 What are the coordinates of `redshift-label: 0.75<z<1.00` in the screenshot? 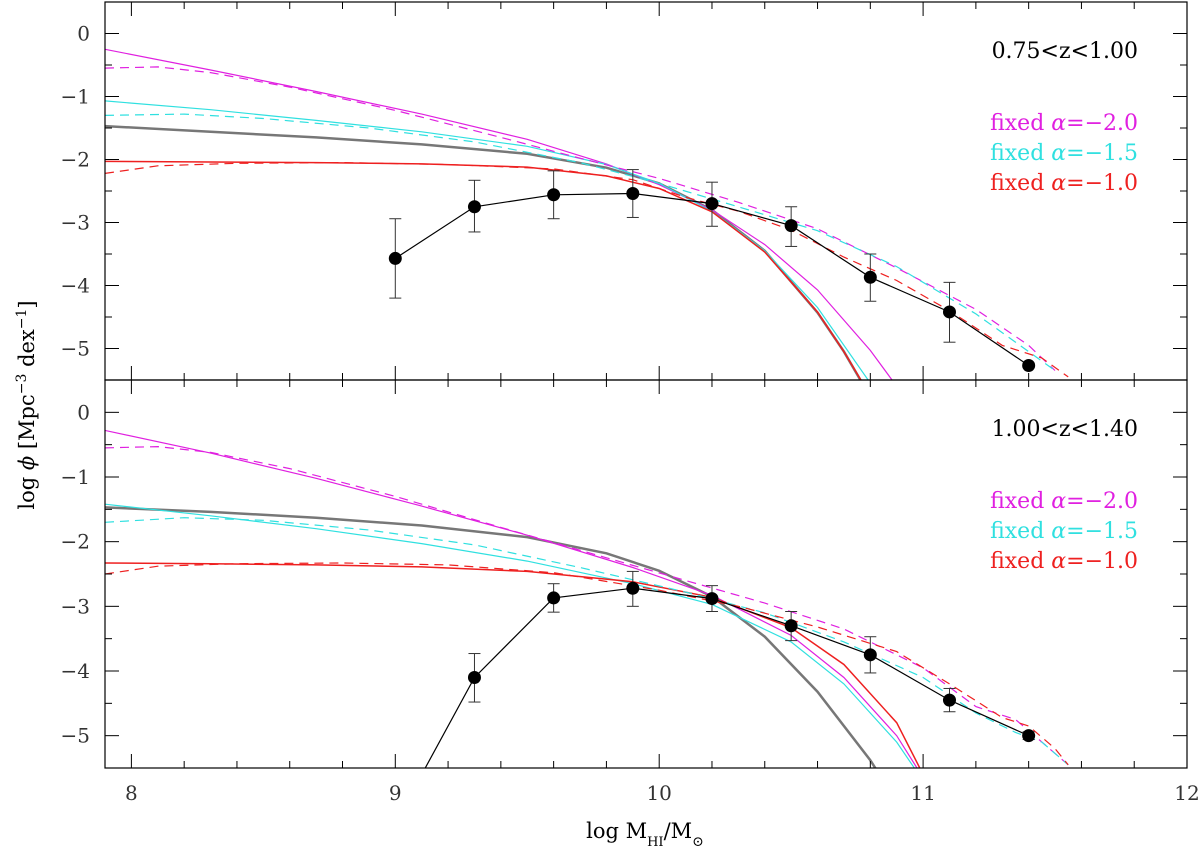 It's located at (1065, 51).